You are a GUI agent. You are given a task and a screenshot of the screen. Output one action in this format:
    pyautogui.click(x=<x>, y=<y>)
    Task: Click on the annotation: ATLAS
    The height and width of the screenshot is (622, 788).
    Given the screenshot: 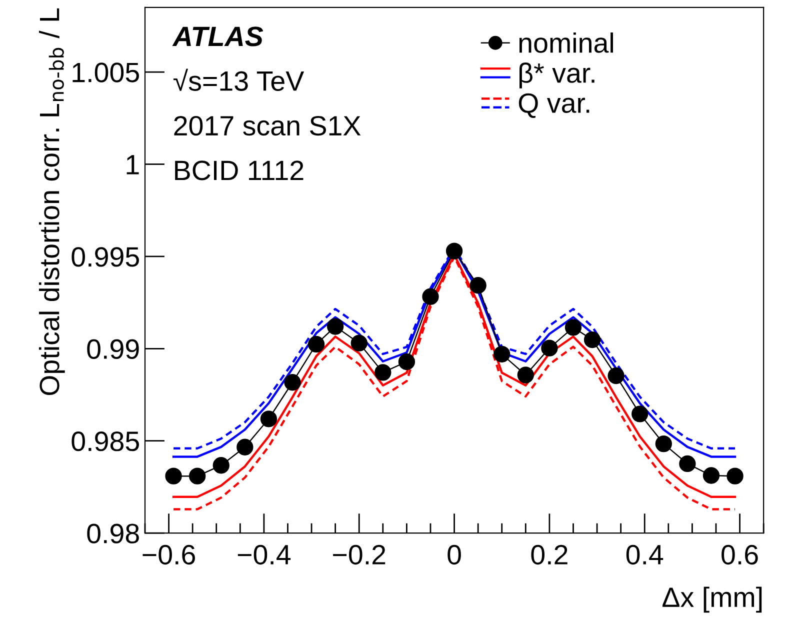 What is the action you would take?
    pyautogui.click(x=218, y=36)
    